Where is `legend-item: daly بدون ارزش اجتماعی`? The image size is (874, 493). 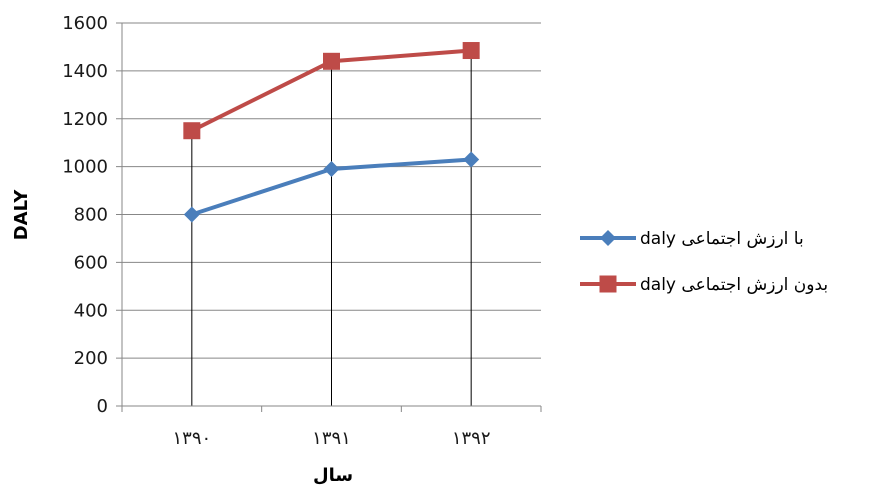 legend-item: daly بدون ارزش اجتماعی is located at coordinates (704, 285).